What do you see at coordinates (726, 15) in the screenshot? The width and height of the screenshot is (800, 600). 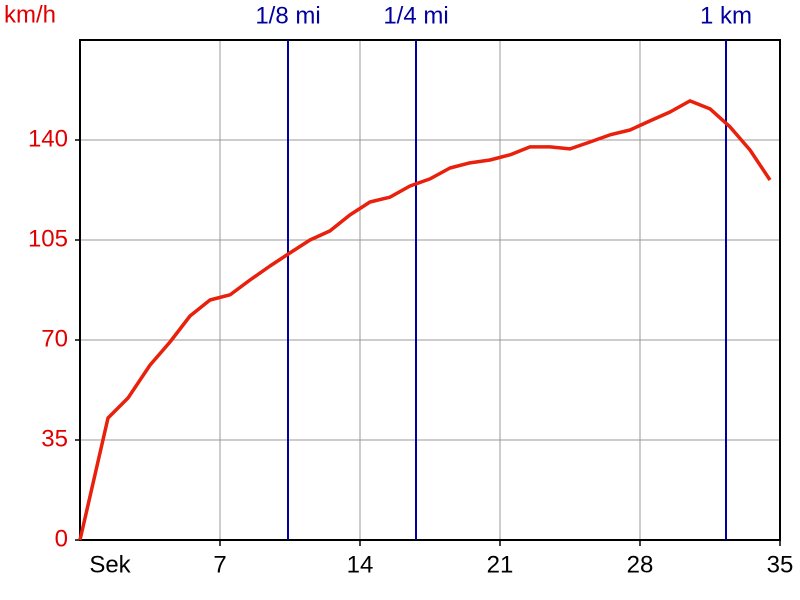 I see `distance-marker-label: 1 km` at bounding box center [726, 15].